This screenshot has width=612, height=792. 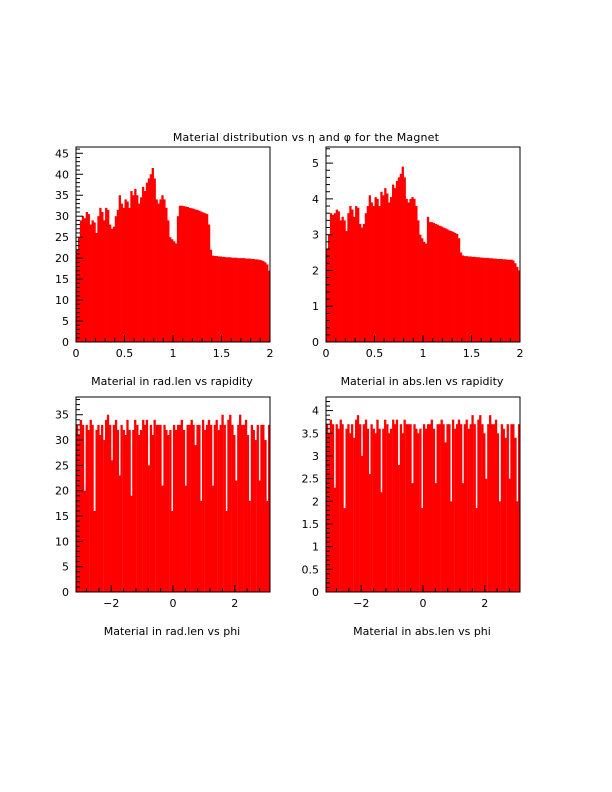 What do you see at coordinates (172, 381) in the screenshot?
I see `caption-radlen-rapidity: Material in rad.len vs rapidity` at bounding box center [172, 381].